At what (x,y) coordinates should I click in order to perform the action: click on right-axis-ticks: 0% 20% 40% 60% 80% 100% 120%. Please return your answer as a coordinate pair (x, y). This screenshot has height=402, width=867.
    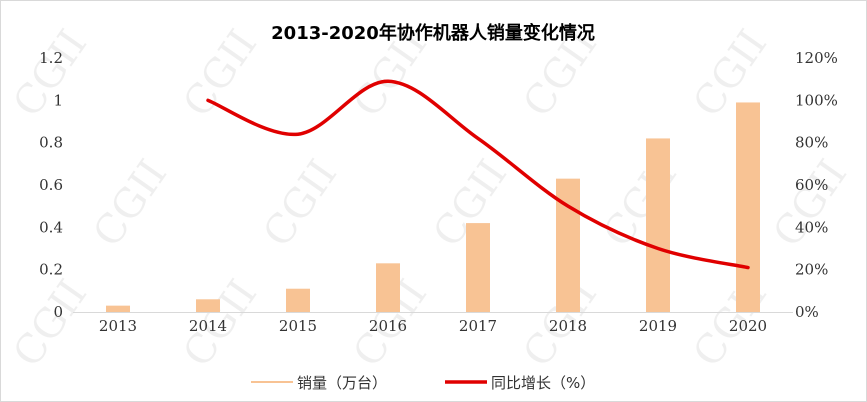
    Looking at the image, I should click on (816, 185).